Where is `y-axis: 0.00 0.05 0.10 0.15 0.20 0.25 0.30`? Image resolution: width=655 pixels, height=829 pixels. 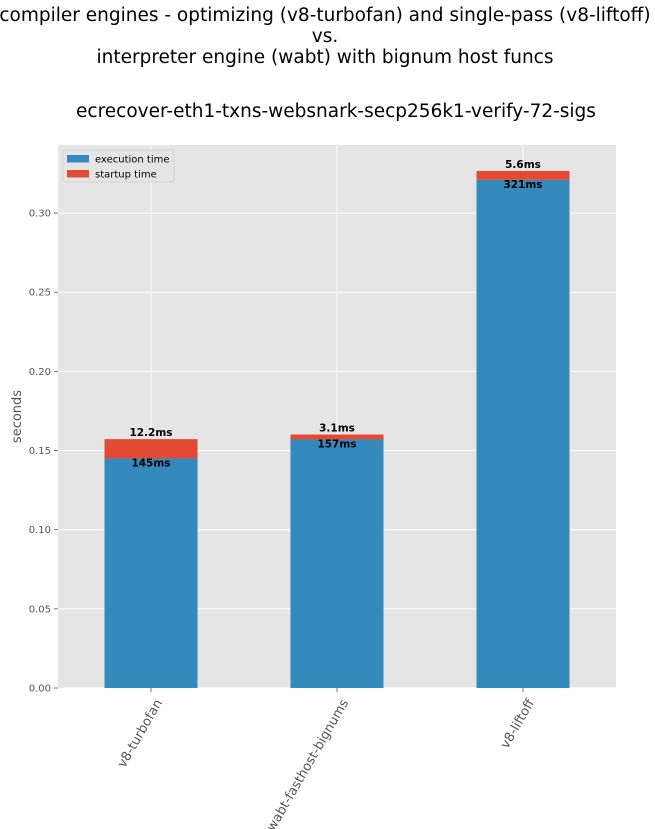 y-axis: 0.00 0.05 0.10 0.15 0.20 0.25 0.30 is located at coordinates (43, 452).